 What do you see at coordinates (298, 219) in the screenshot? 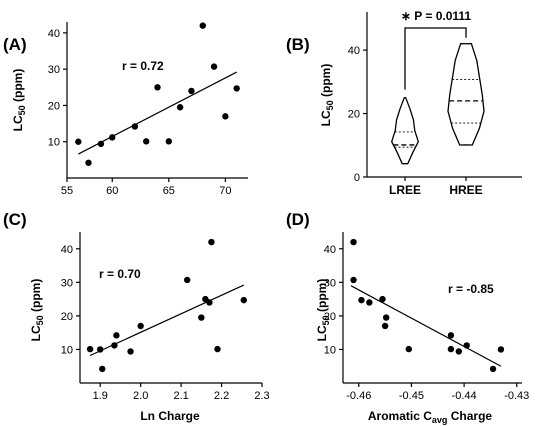
I see `panel-label: (D)` at bounding box center [298, 219].